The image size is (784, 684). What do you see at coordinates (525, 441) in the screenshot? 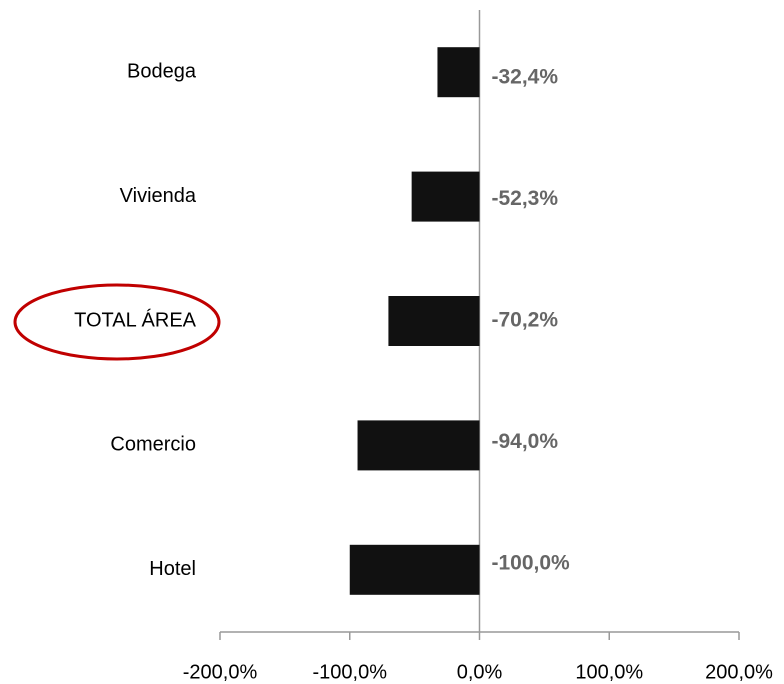
I see `value-label: -94,0%` at bounding box center [525, 441].